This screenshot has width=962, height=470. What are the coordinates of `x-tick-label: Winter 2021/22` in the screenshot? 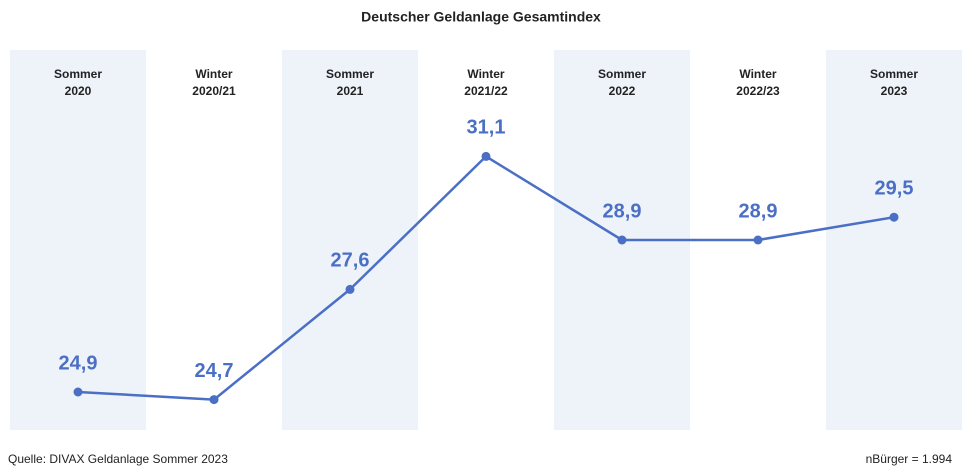 It's located at (486, 82).